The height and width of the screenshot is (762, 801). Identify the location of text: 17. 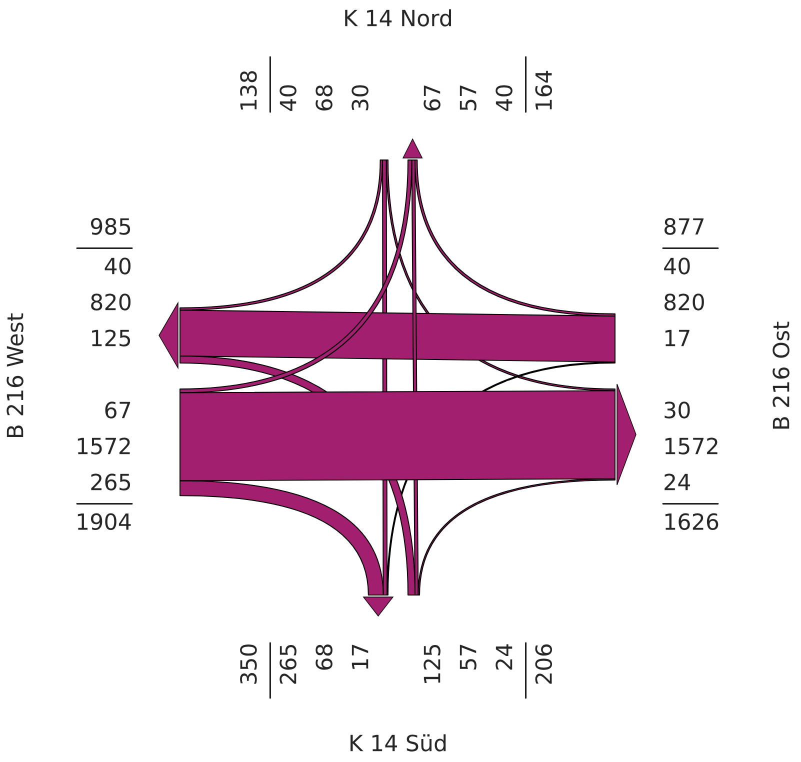
(677, 338).